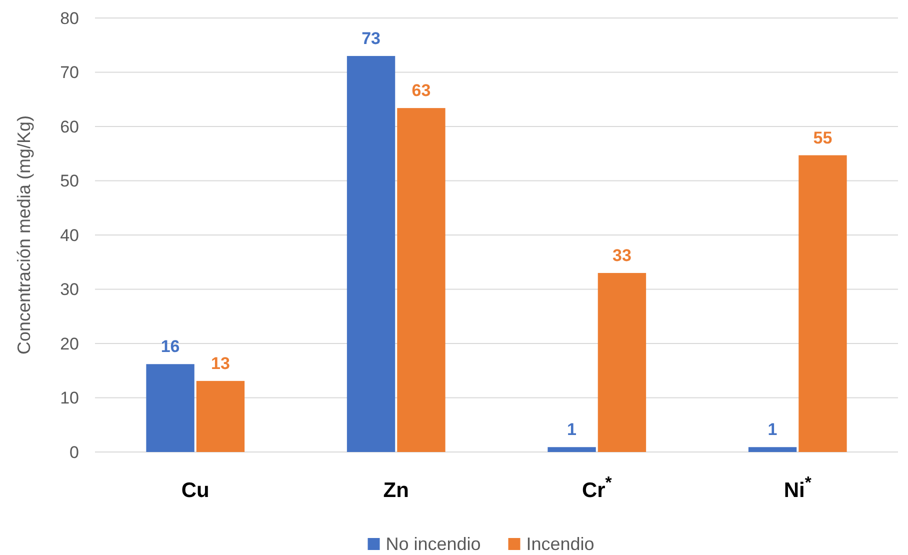  I want to click on y-axis-title: Concentración media (mg/Kg), so click(24, 235).